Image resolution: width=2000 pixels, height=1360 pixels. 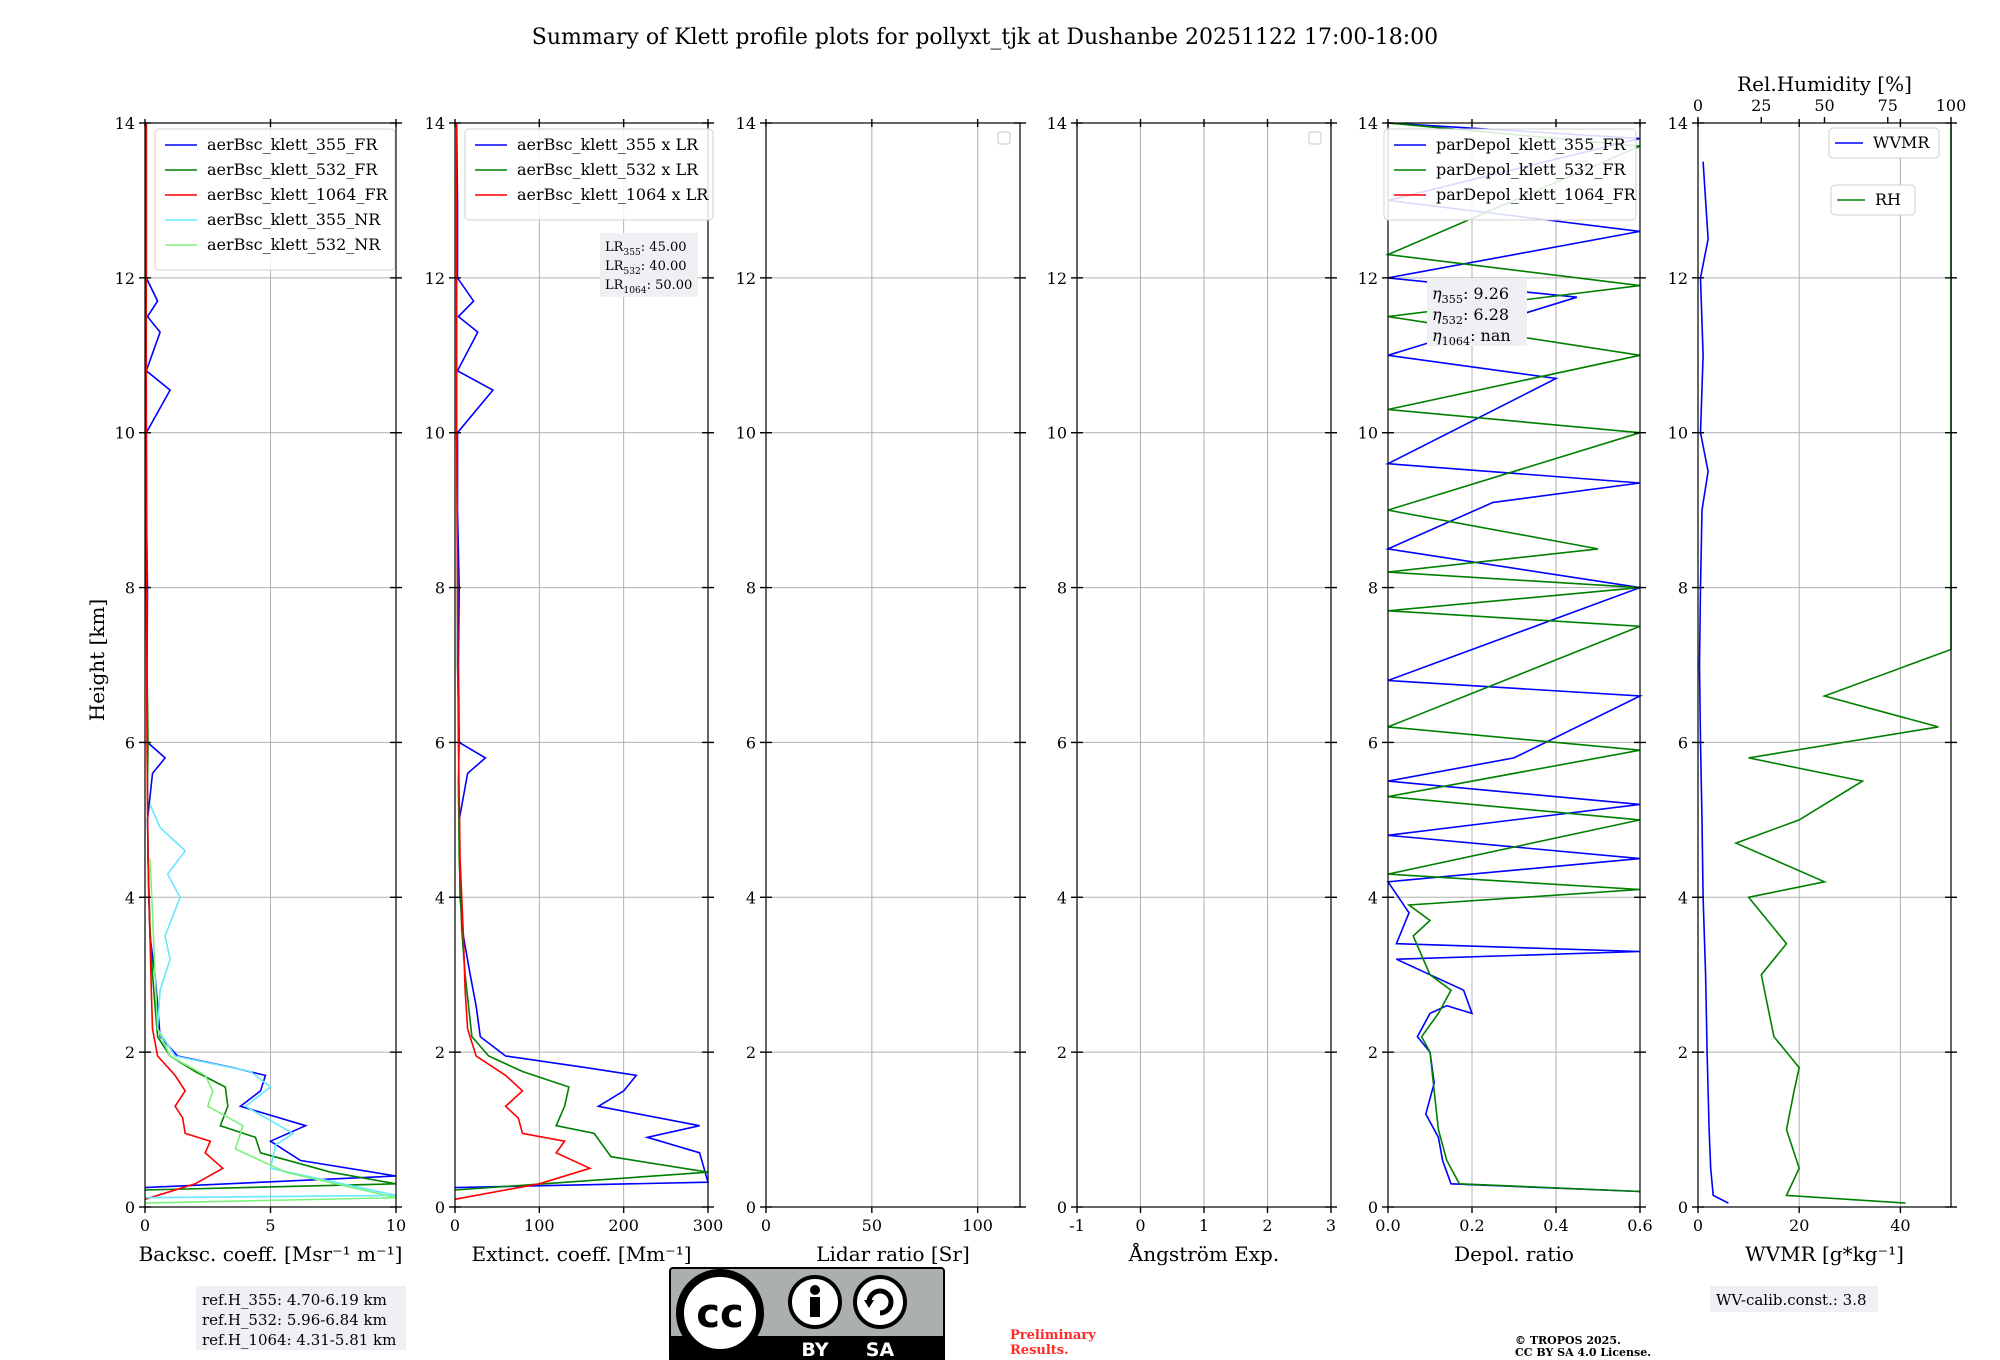 What do you see at coordinates (294, 1320) in the screenshot?
I see `ref-height-532: ref.H_532: 5.96-6.84 km` at bounding box center [294, 1320].